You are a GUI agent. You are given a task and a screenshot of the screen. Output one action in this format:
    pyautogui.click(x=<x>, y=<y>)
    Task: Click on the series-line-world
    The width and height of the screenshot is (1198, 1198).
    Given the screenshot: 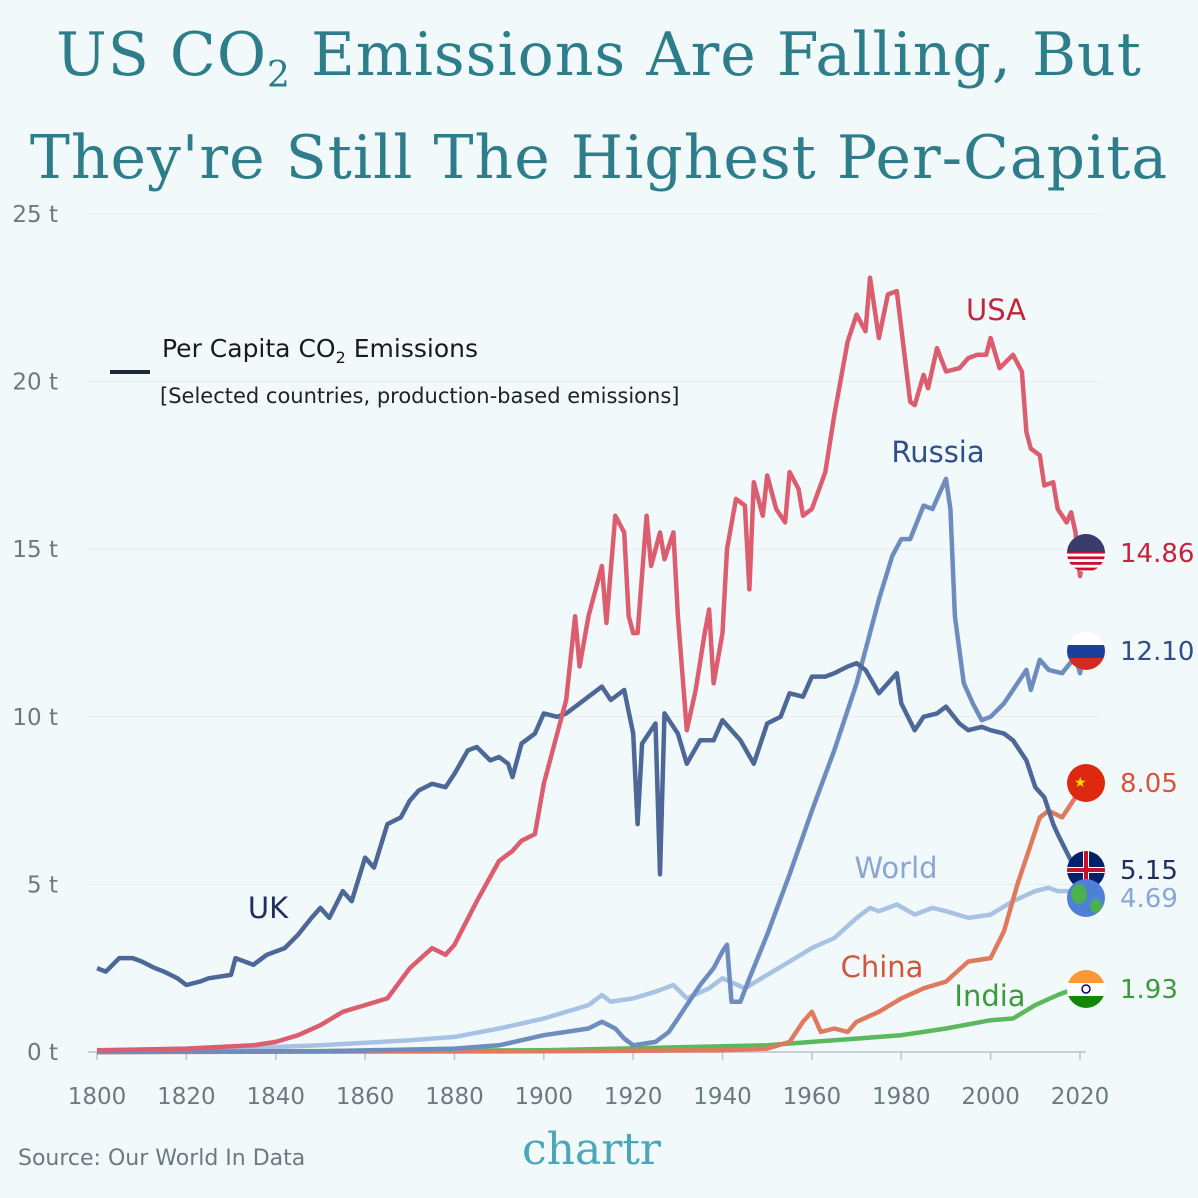 What is the action you would take?
    pyautogui.click(x=591, y=969)
    